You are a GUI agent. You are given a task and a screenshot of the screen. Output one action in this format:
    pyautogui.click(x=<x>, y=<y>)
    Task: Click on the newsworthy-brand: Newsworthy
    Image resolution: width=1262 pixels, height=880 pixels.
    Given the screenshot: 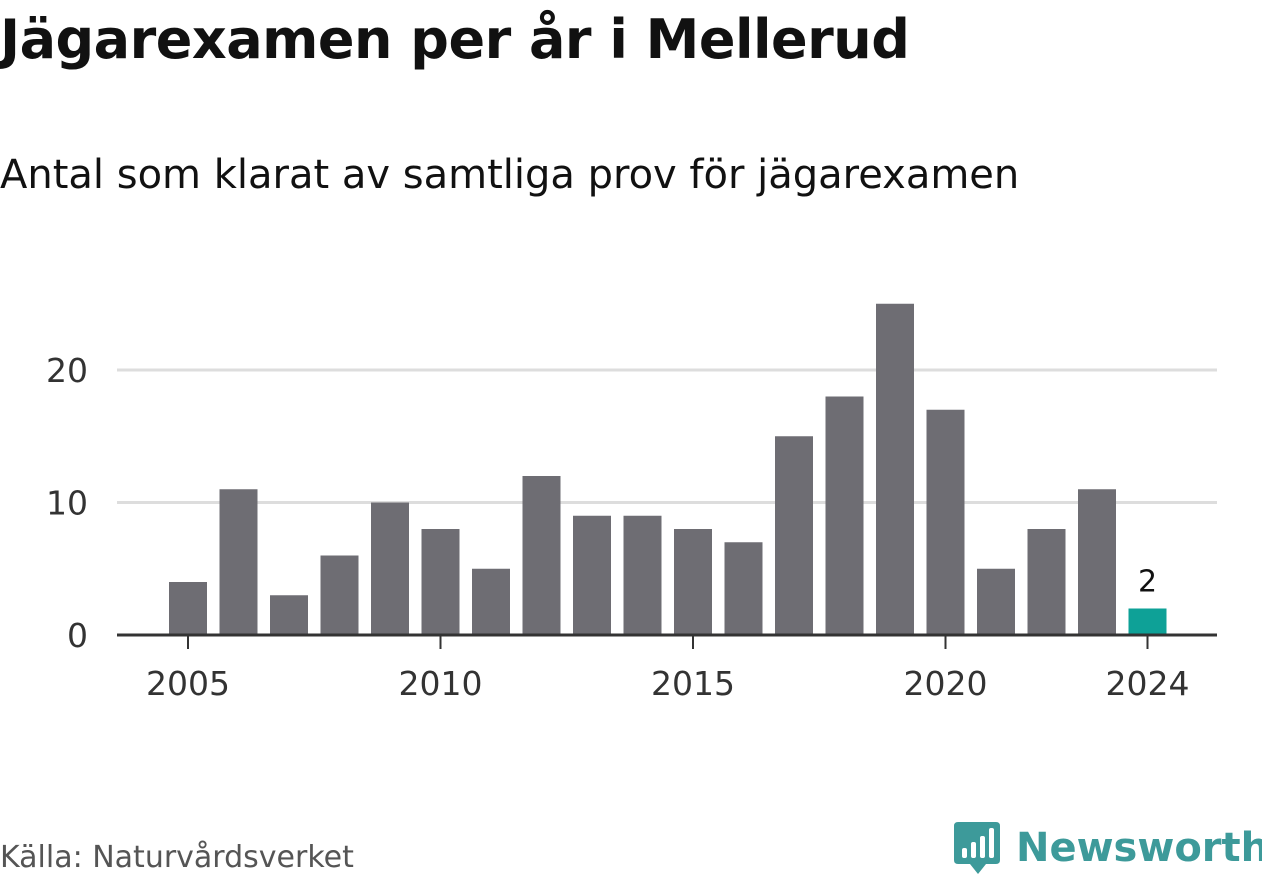 What is the action you would take?
    pyautogui.click(x=1107, y=848)
    